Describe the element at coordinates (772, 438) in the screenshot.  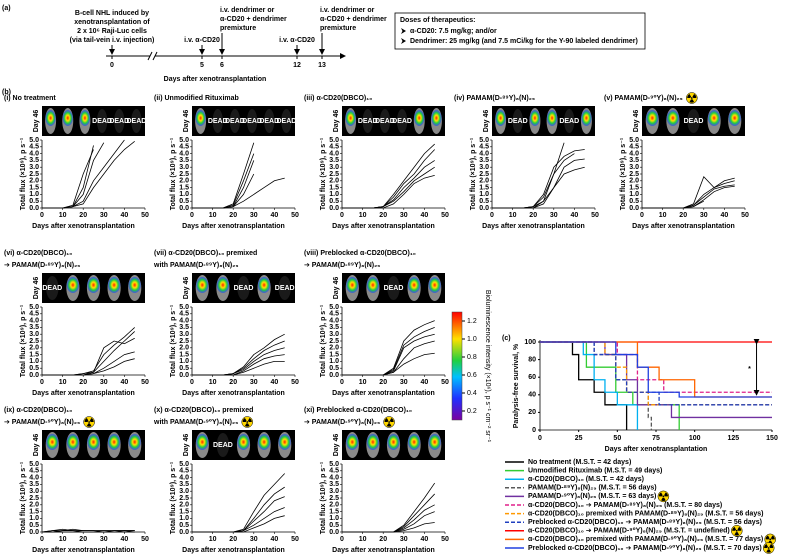
I see `x-tick-label: 150` at that location.